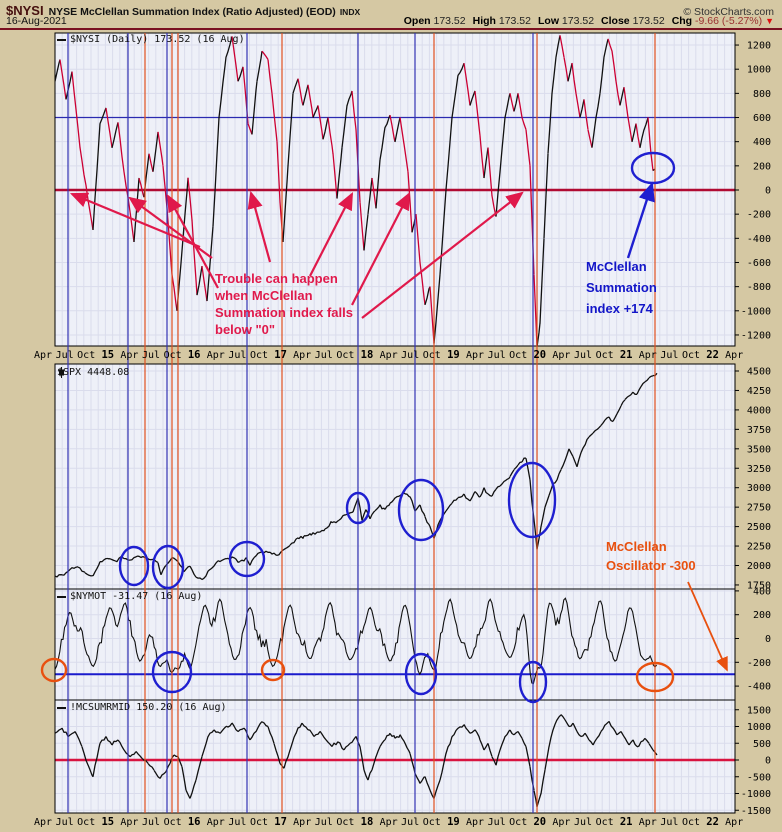  Describe the element at coordinates (759, 663) in the screenshot. I see `y-tick-label: -200` at that location.